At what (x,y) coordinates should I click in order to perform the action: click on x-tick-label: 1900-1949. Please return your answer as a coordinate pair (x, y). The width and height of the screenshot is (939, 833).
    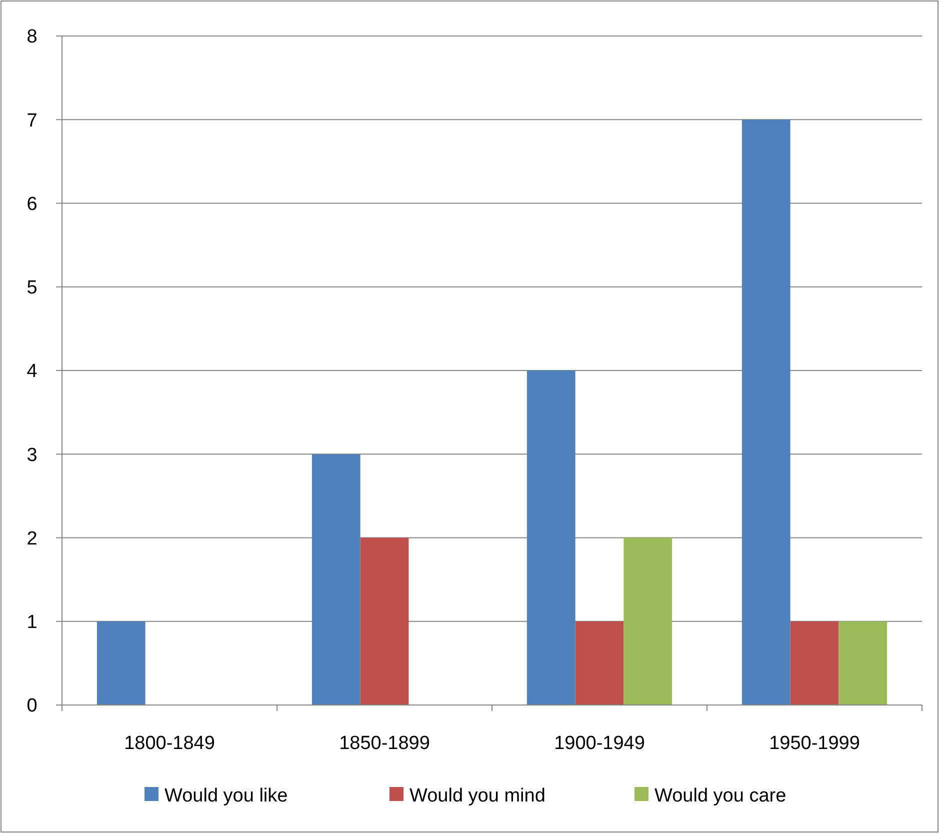
    Looking at the image, I should click on (599, 743).